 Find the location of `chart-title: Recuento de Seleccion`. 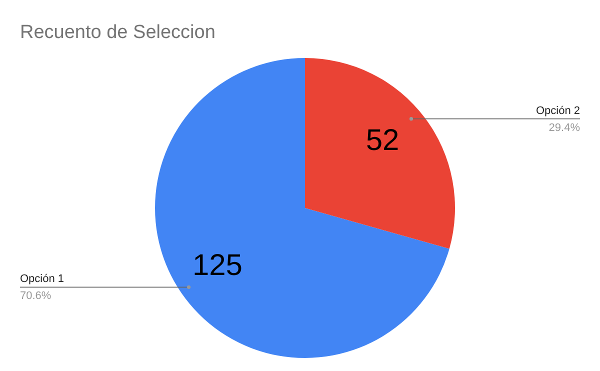

chart-title: Recuento de Seleccion is located at coordinates (118, 32).